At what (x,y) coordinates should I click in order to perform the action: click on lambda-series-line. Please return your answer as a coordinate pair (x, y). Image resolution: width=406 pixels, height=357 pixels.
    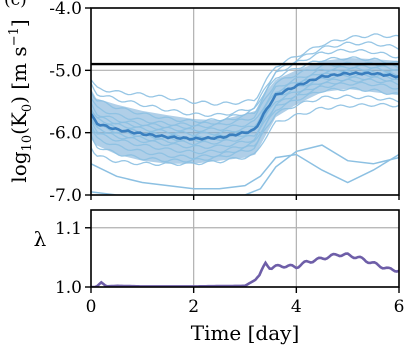
    Looking at the image, I should click on (245, 269).